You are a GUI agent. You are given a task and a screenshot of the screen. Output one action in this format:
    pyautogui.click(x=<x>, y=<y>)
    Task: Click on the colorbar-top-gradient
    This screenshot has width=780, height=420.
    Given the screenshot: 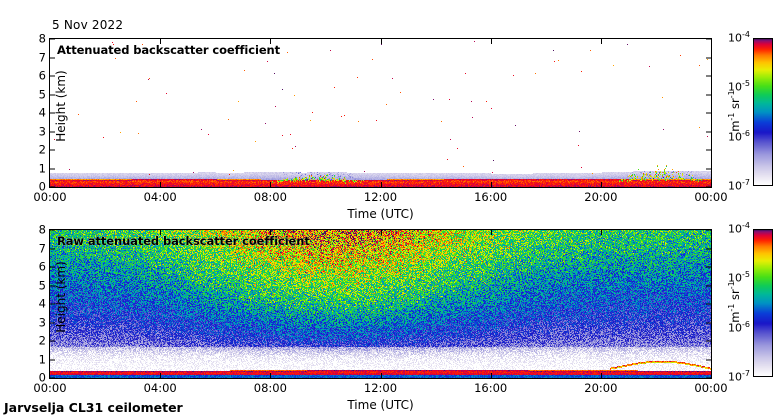 What is the action you would take?
    pyautogui.click(x=763, y=112)
    